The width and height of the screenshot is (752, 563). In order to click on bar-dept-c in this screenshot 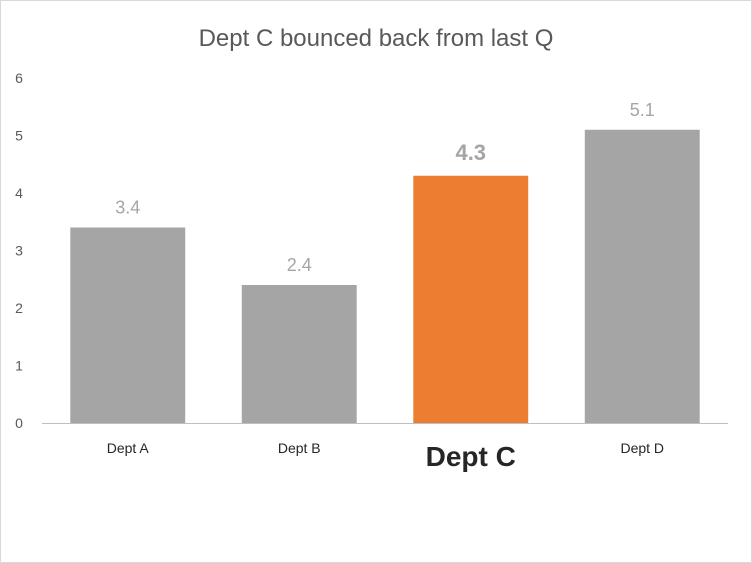, I will do `click(471, 299)`.